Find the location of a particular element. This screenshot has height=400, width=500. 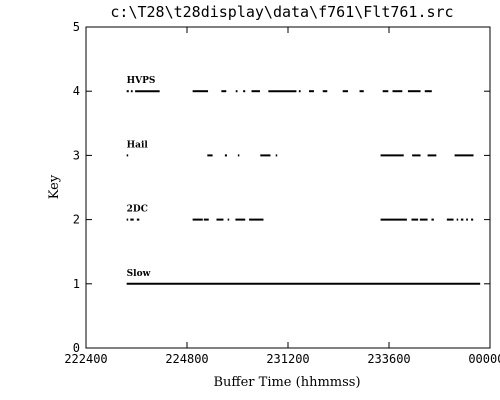

series-label: HVPS is located at coordinates (141, 81).